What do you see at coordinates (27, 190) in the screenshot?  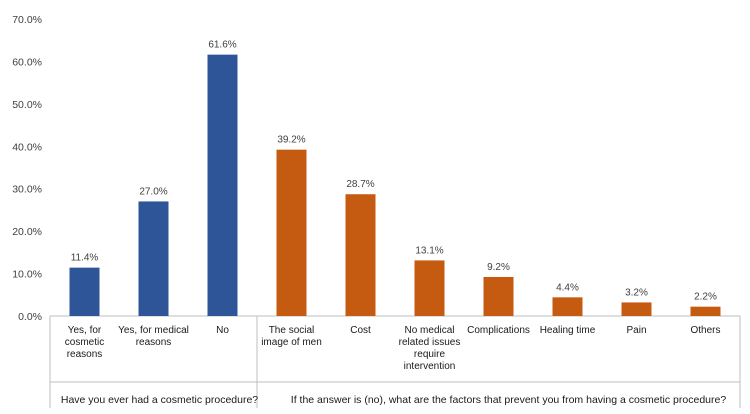 I see `y-tick-label: 30.0%` at bounding box center [27, 190].